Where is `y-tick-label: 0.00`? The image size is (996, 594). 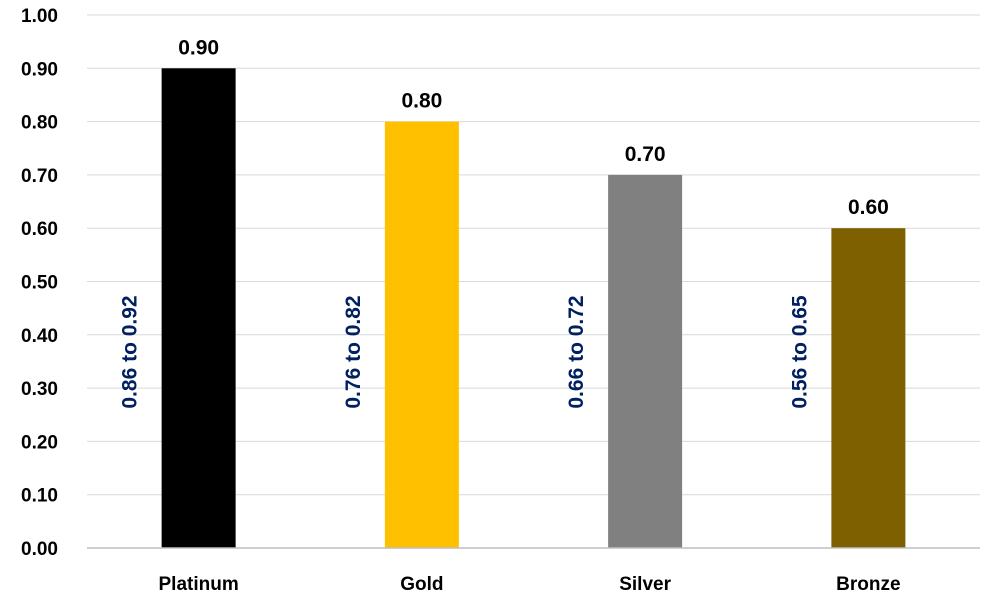 y-tick-label: 0.00 is located at coordinates (39, 549).